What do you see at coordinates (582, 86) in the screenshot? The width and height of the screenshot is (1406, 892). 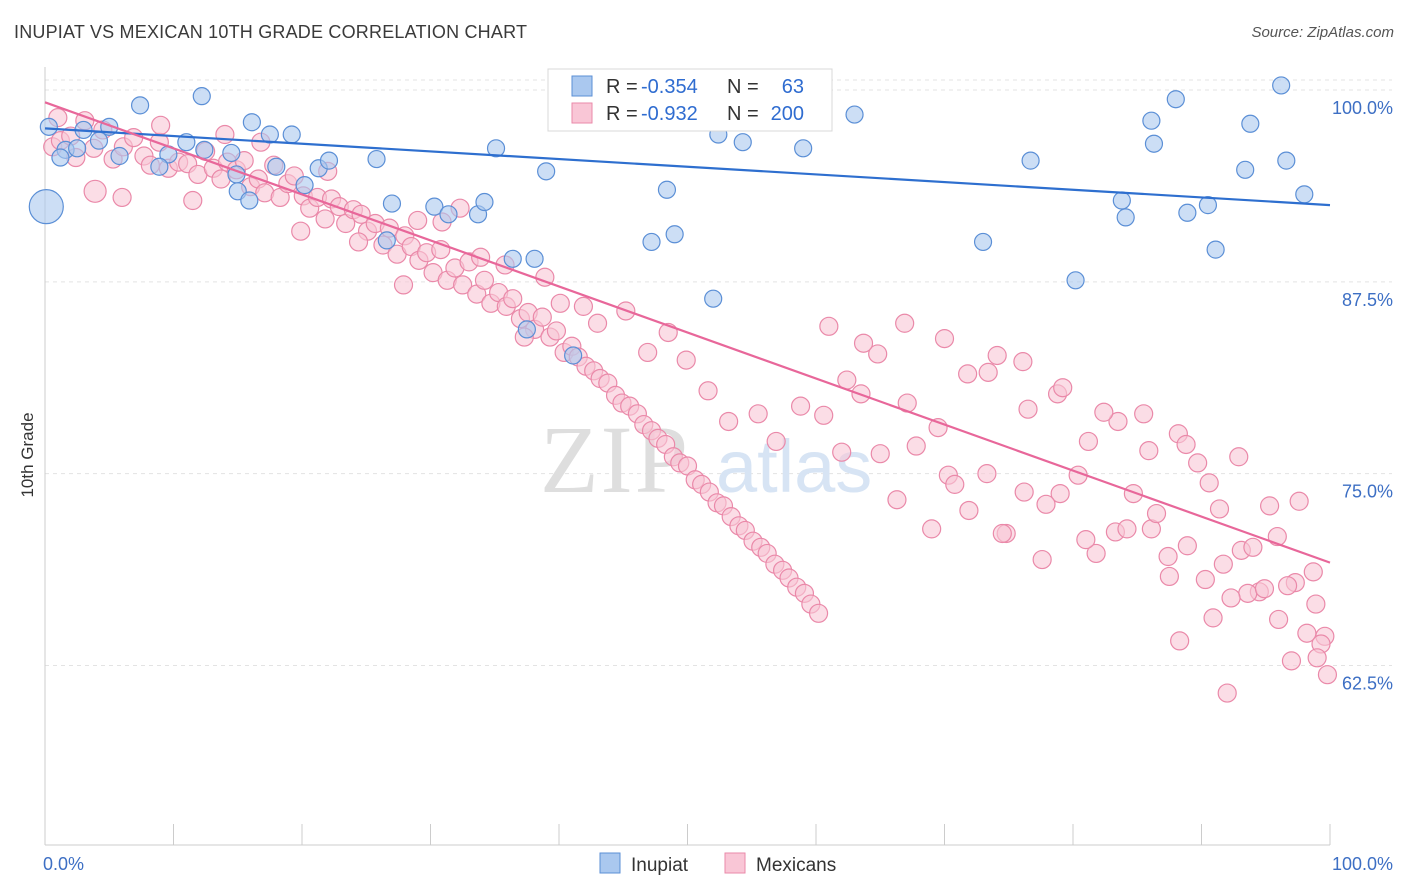 I see `legend-swatch-inupiat` at bounding box center [582, 86].